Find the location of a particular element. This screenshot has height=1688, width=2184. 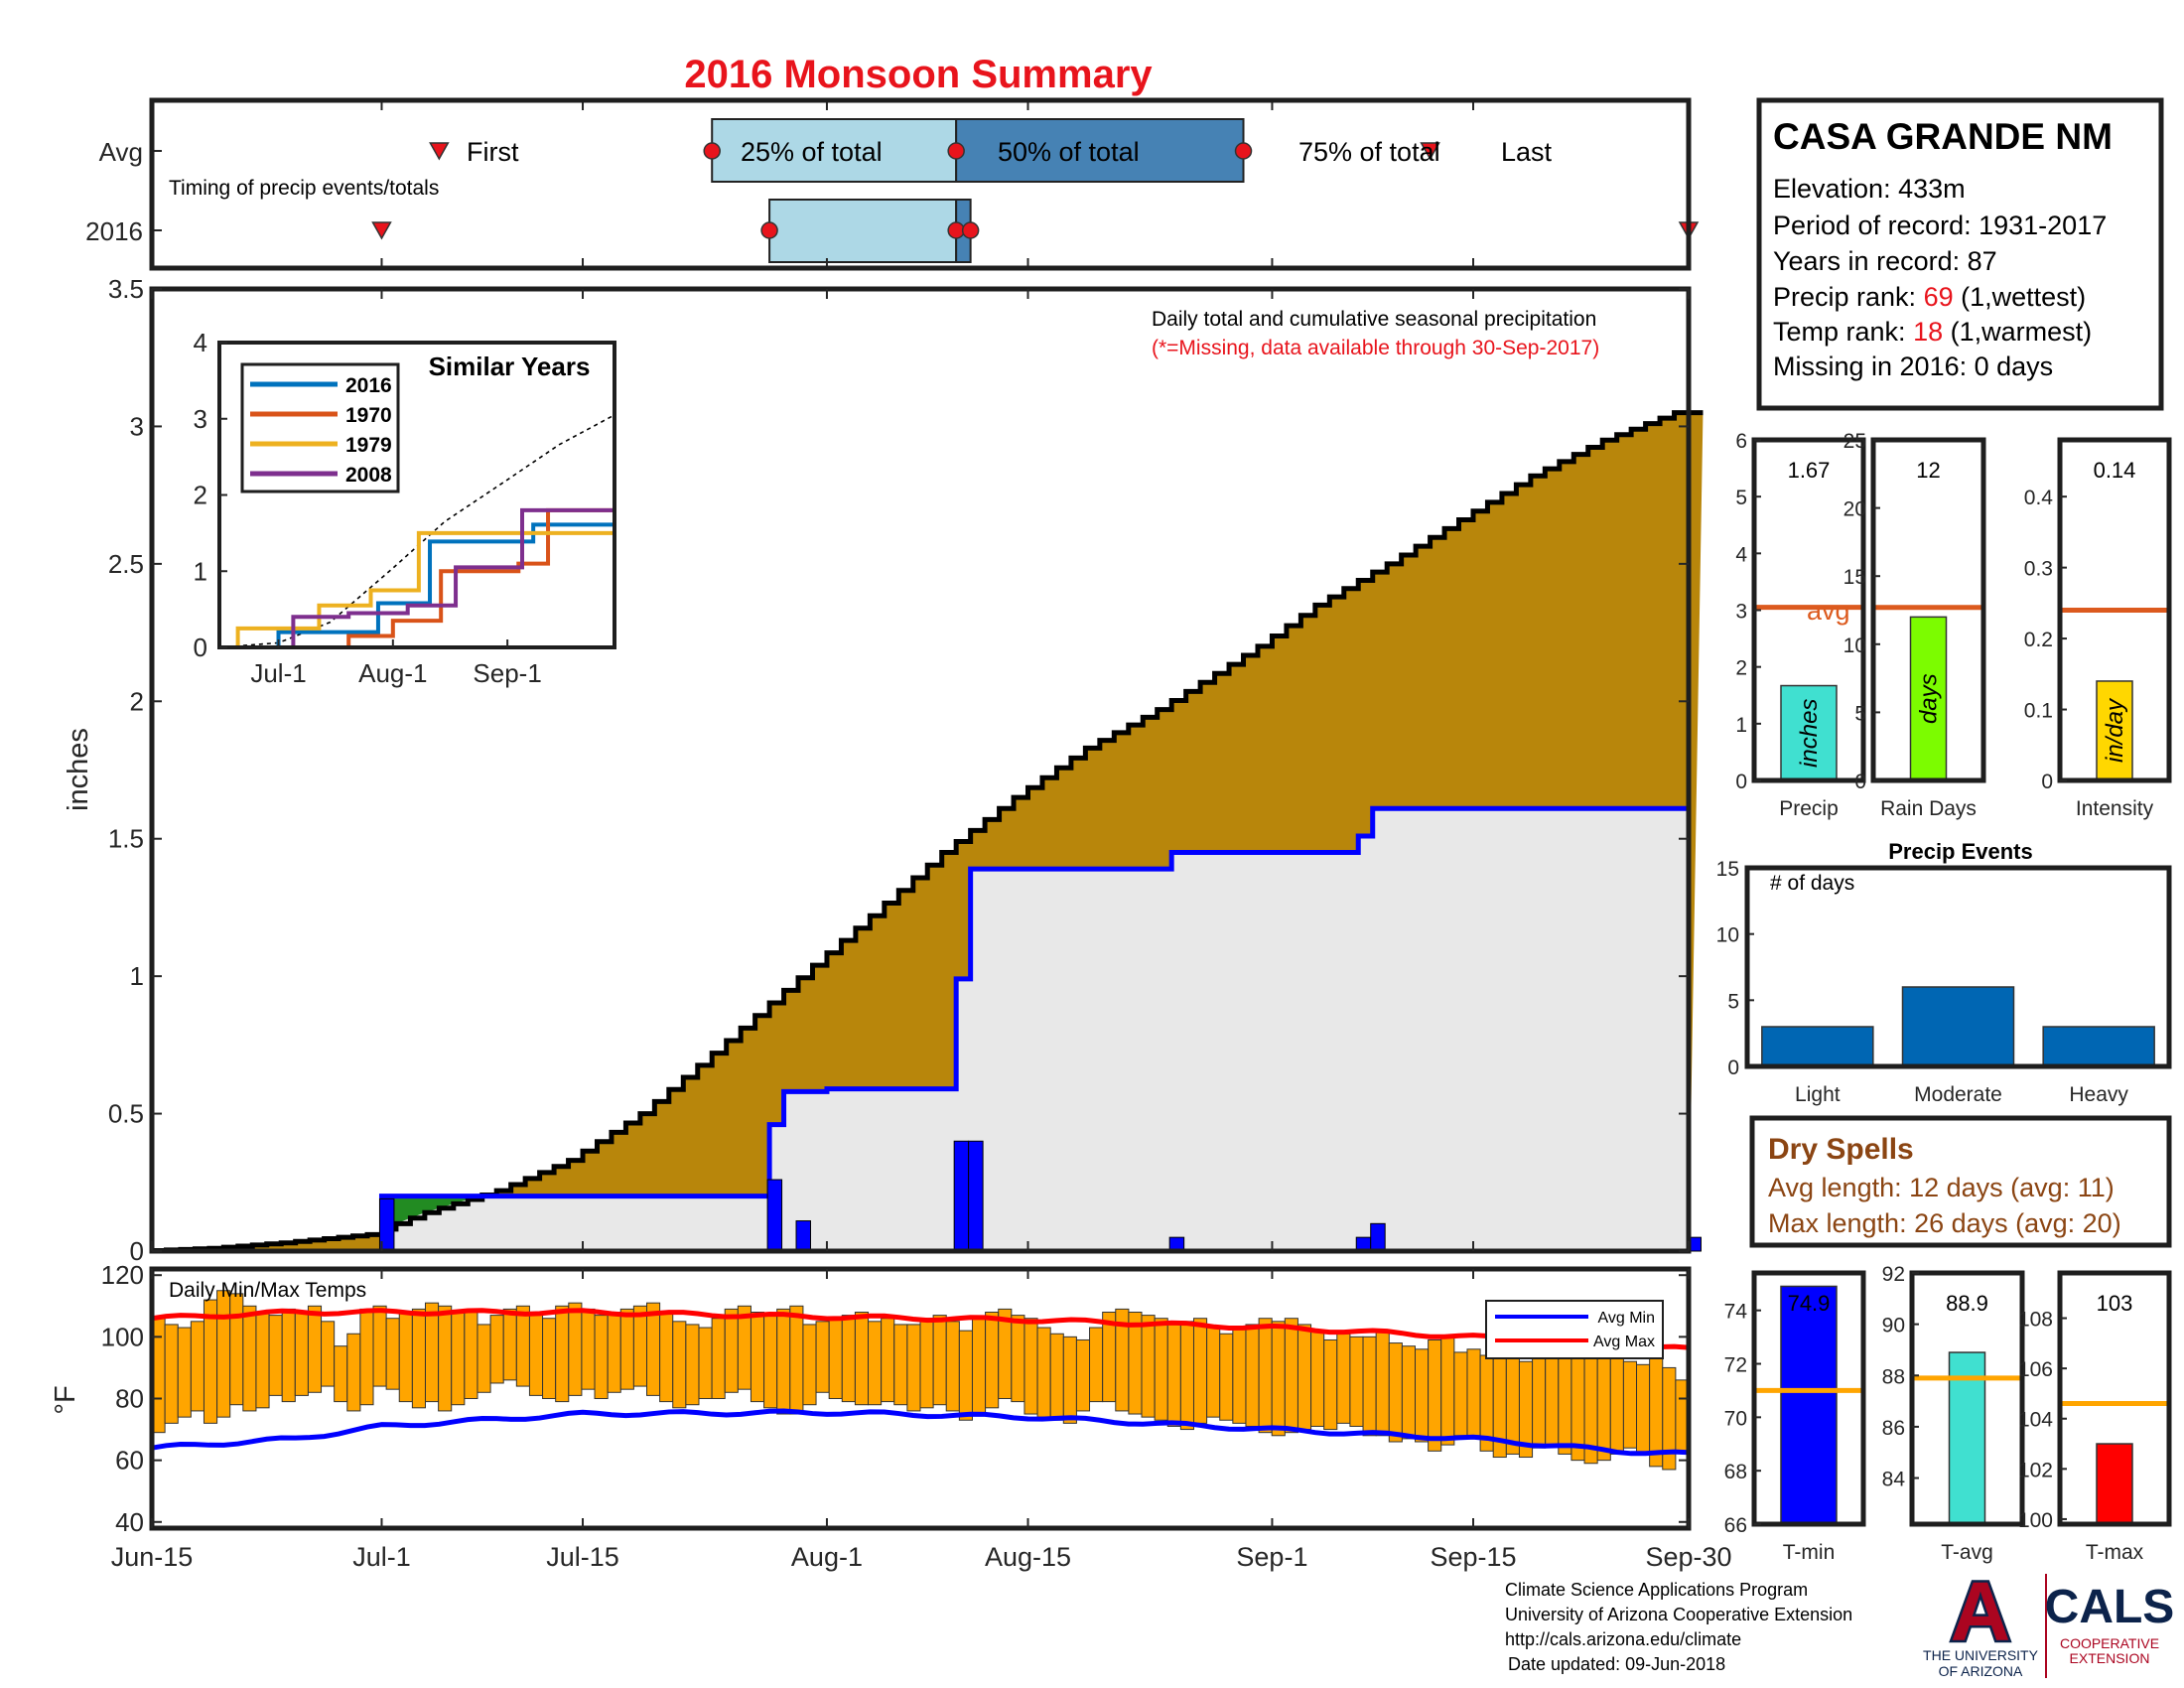

stat-unit-intensity_stat: in/day is located at coordinates (2115, 730).